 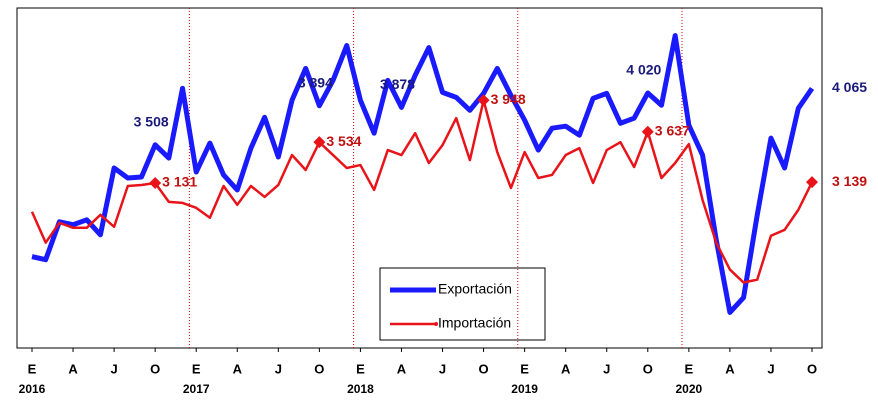 I want to click on legend-marker, so click(x=436, y=324).